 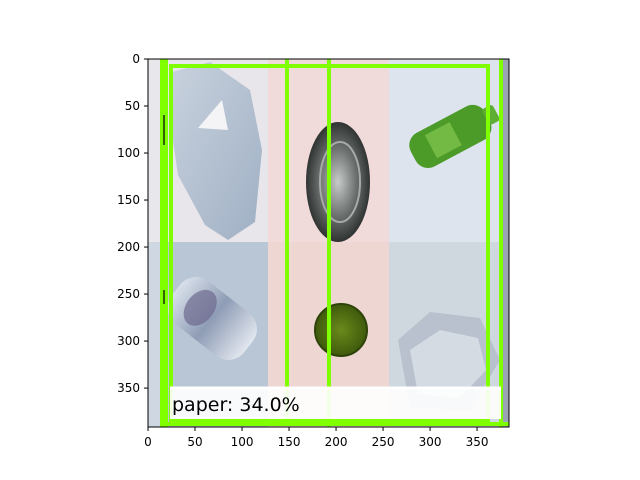 What do you see at coordinates (236, 405) in the screenshot?
I see `detection-caption: paper: 34.0%` at bounding box center [236, 405].